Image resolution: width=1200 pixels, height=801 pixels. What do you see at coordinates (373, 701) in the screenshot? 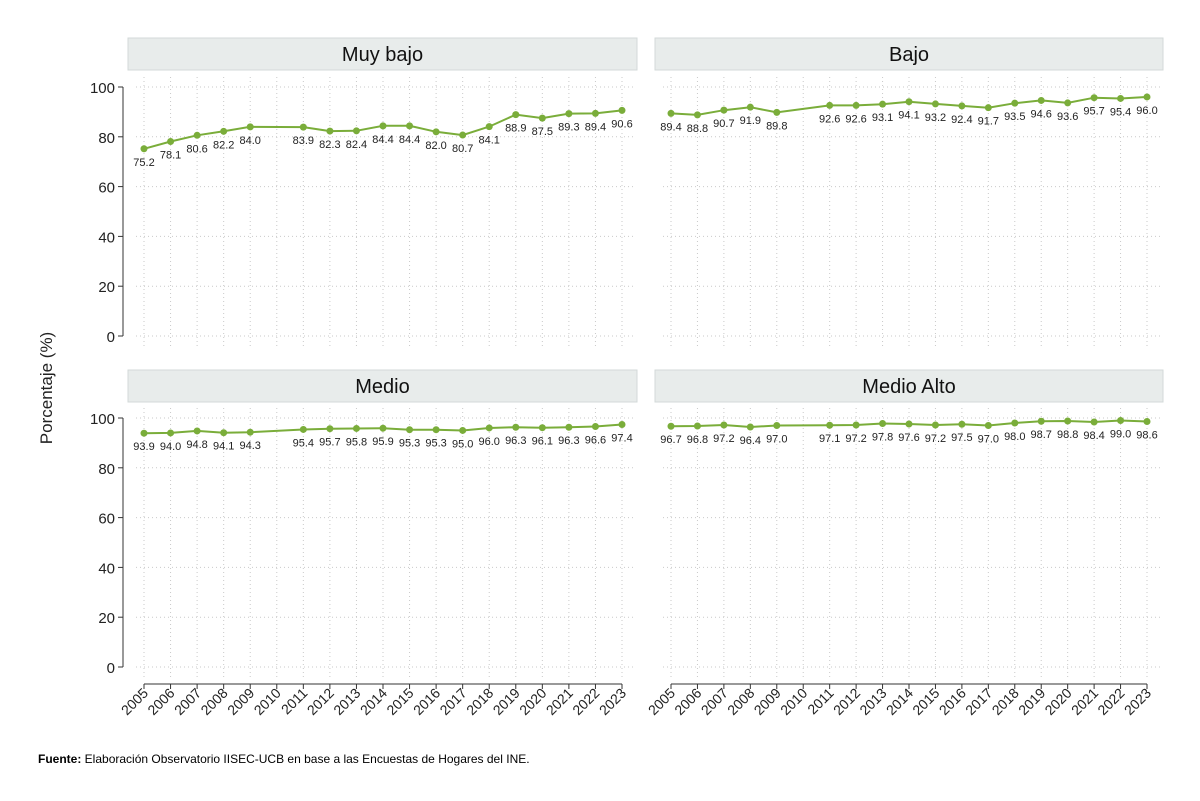
I see `x-tick-label: 2014` at bounding box center [373, 701].